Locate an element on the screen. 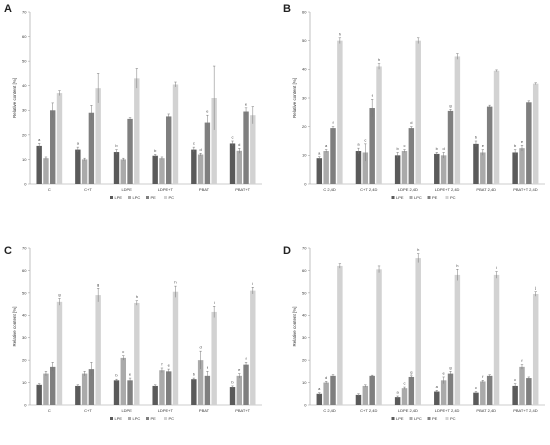 The width and height of the screenshot is (550, 445). x-tick-label: LDPE 2,4D is located at coordinates (408, 189).